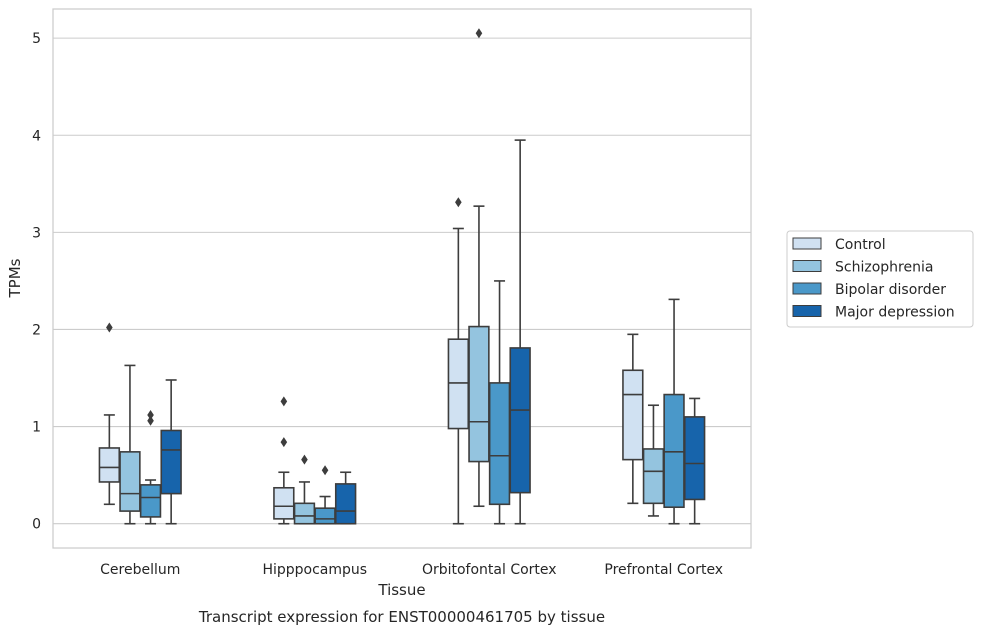 This screenshot has height=634, width=983. What do you see at coordinates (140, 570) in the screenshot?
I see `x-tick-label: Cerebellum` at bounding box center [140, 570].